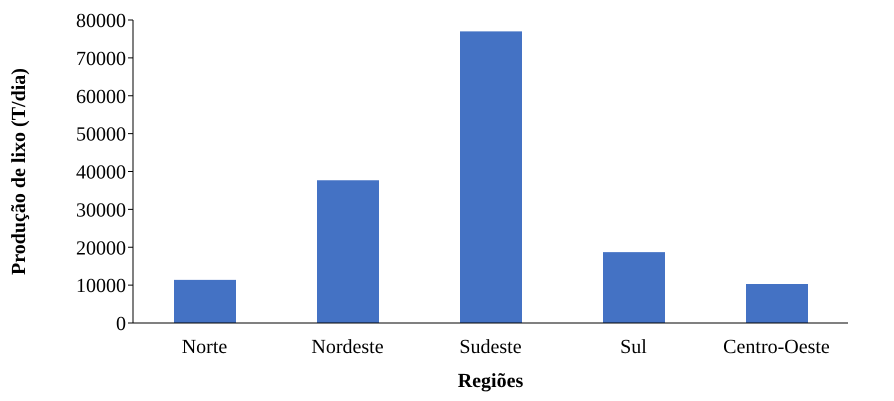 Image resolution: width=894 pixels, height=401 pixels. Describe the element at coordinates (101, 59) in the screenshot. I see `y-tick-label: 70000` at that location.